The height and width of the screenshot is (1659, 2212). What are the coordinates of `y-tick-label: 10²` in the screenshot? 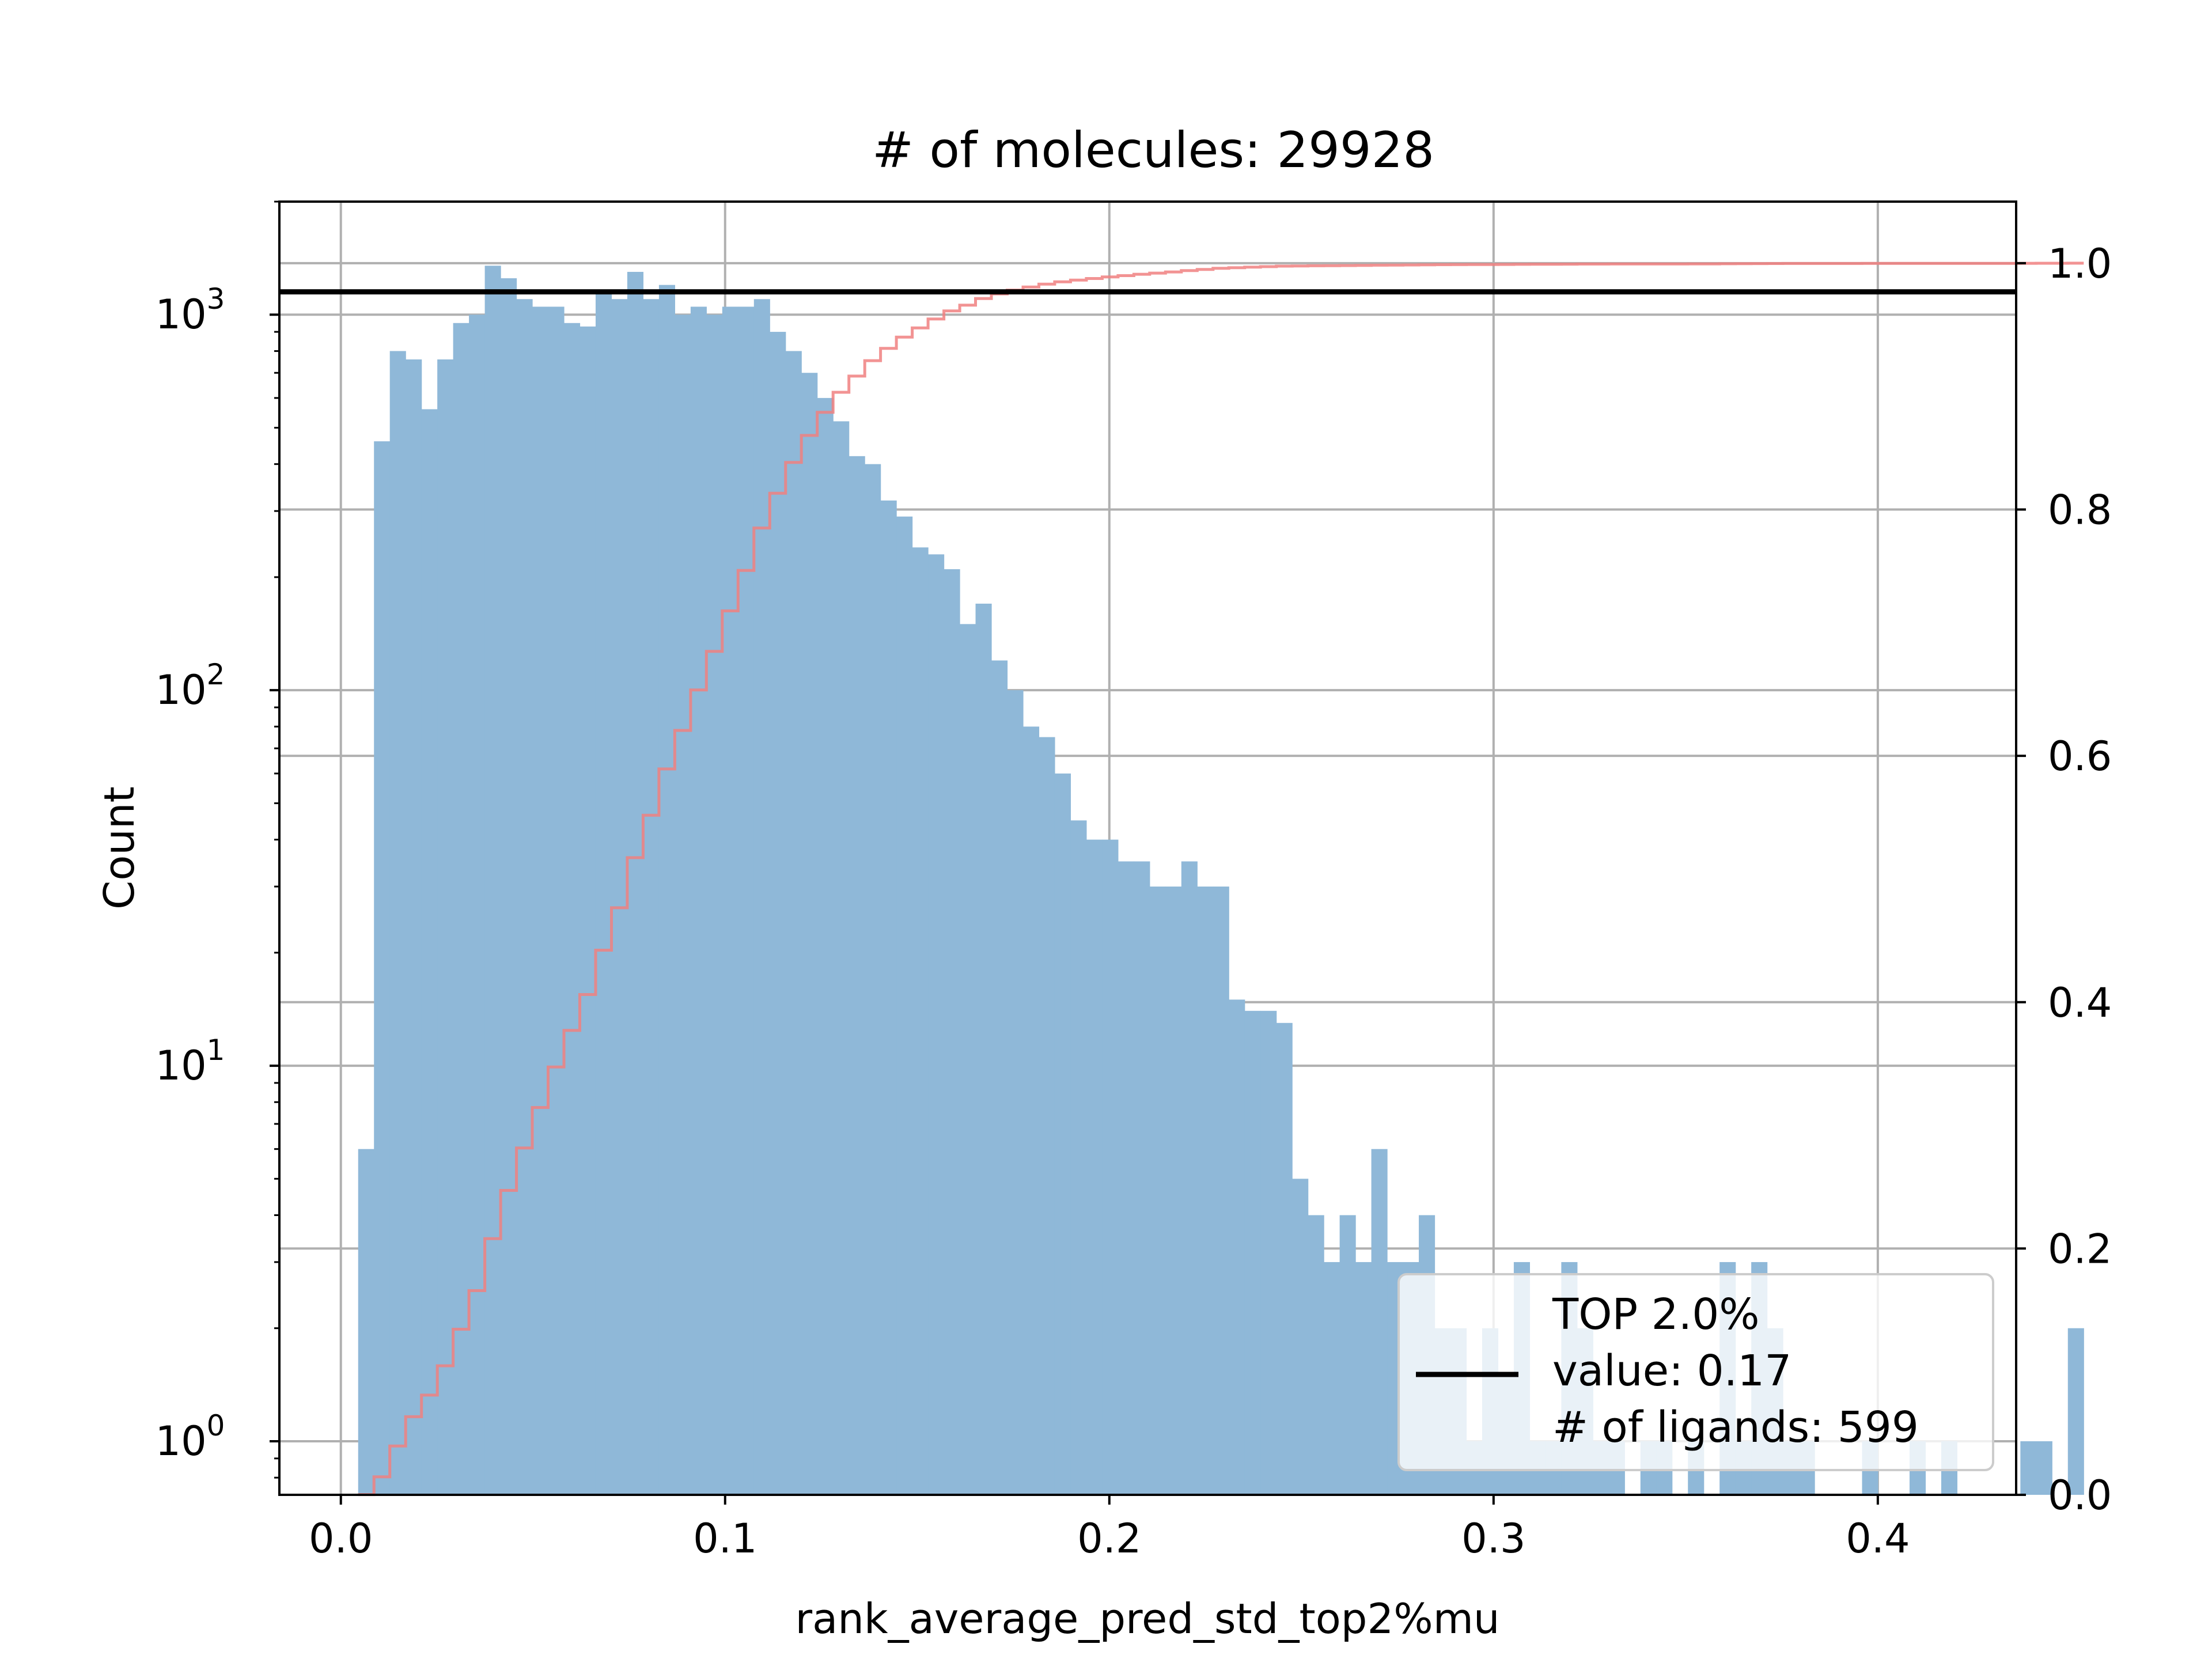 It's located at (190, 686).